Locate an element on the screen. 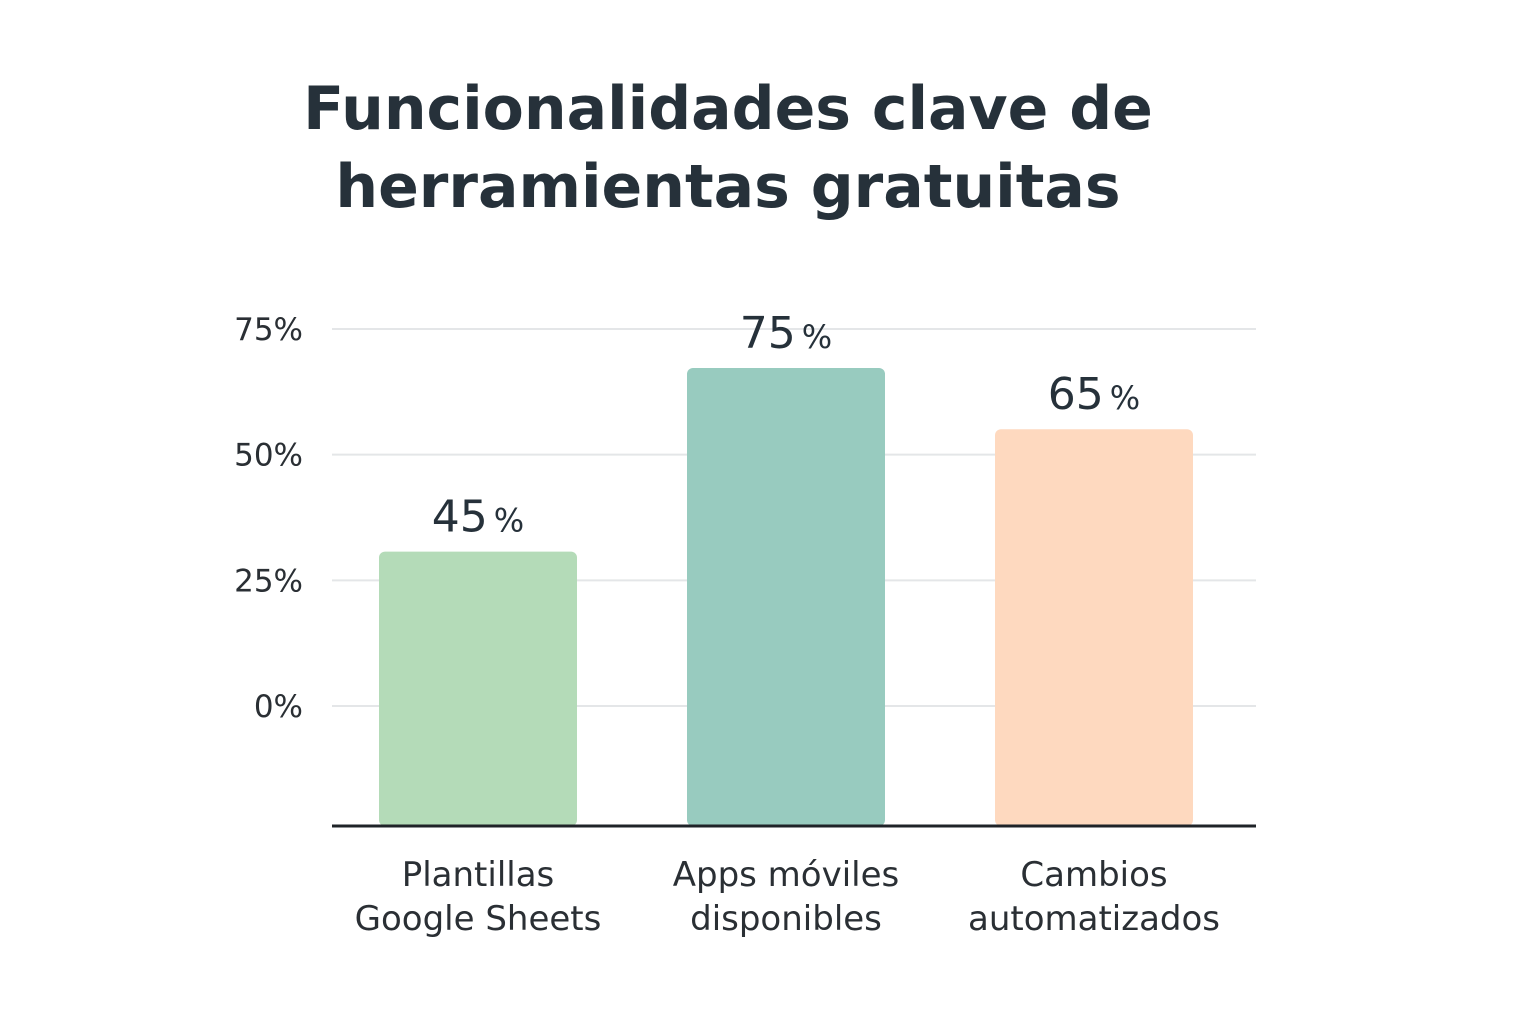 The width and height of the screenshot is (1536, 1024). x-tick-label: Plantillas is located at coordinates (478, 875).